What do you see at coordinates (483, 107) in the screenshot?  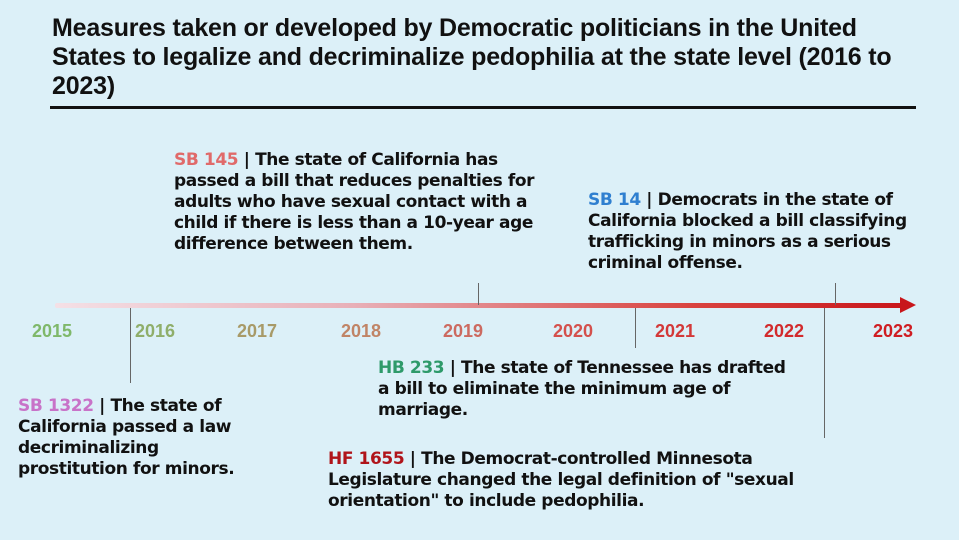 I see `title-divider` at bounding box center [483, 107].